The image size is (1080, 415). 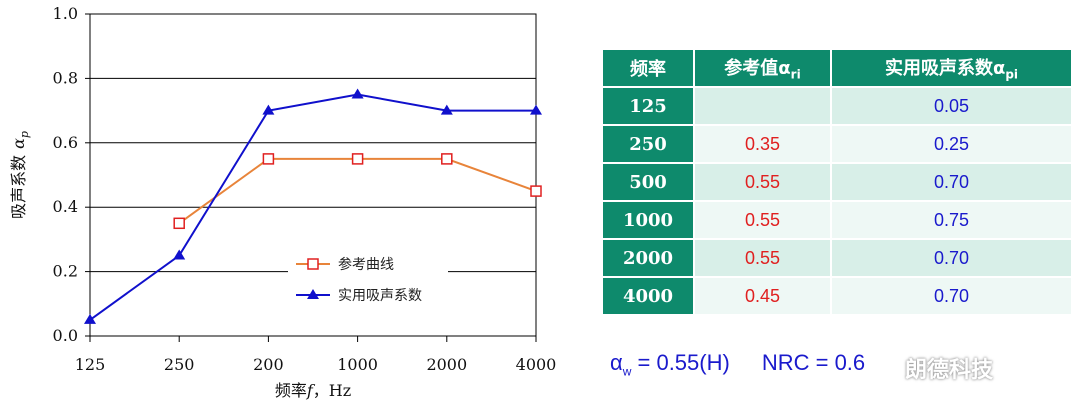 What do you see at coordinates (762, 296) in the screenshot?
I see `ref-cell: 0.45` at bounding box center [762, 296].